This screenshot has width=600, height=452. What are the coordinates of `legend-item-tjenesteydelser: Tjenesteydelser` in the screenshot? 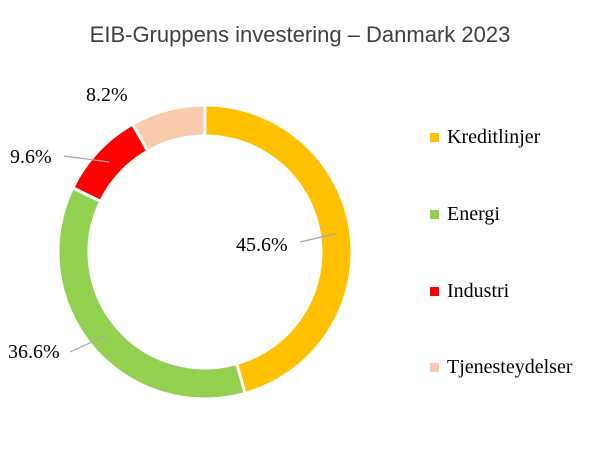 It's located at (501, 367).